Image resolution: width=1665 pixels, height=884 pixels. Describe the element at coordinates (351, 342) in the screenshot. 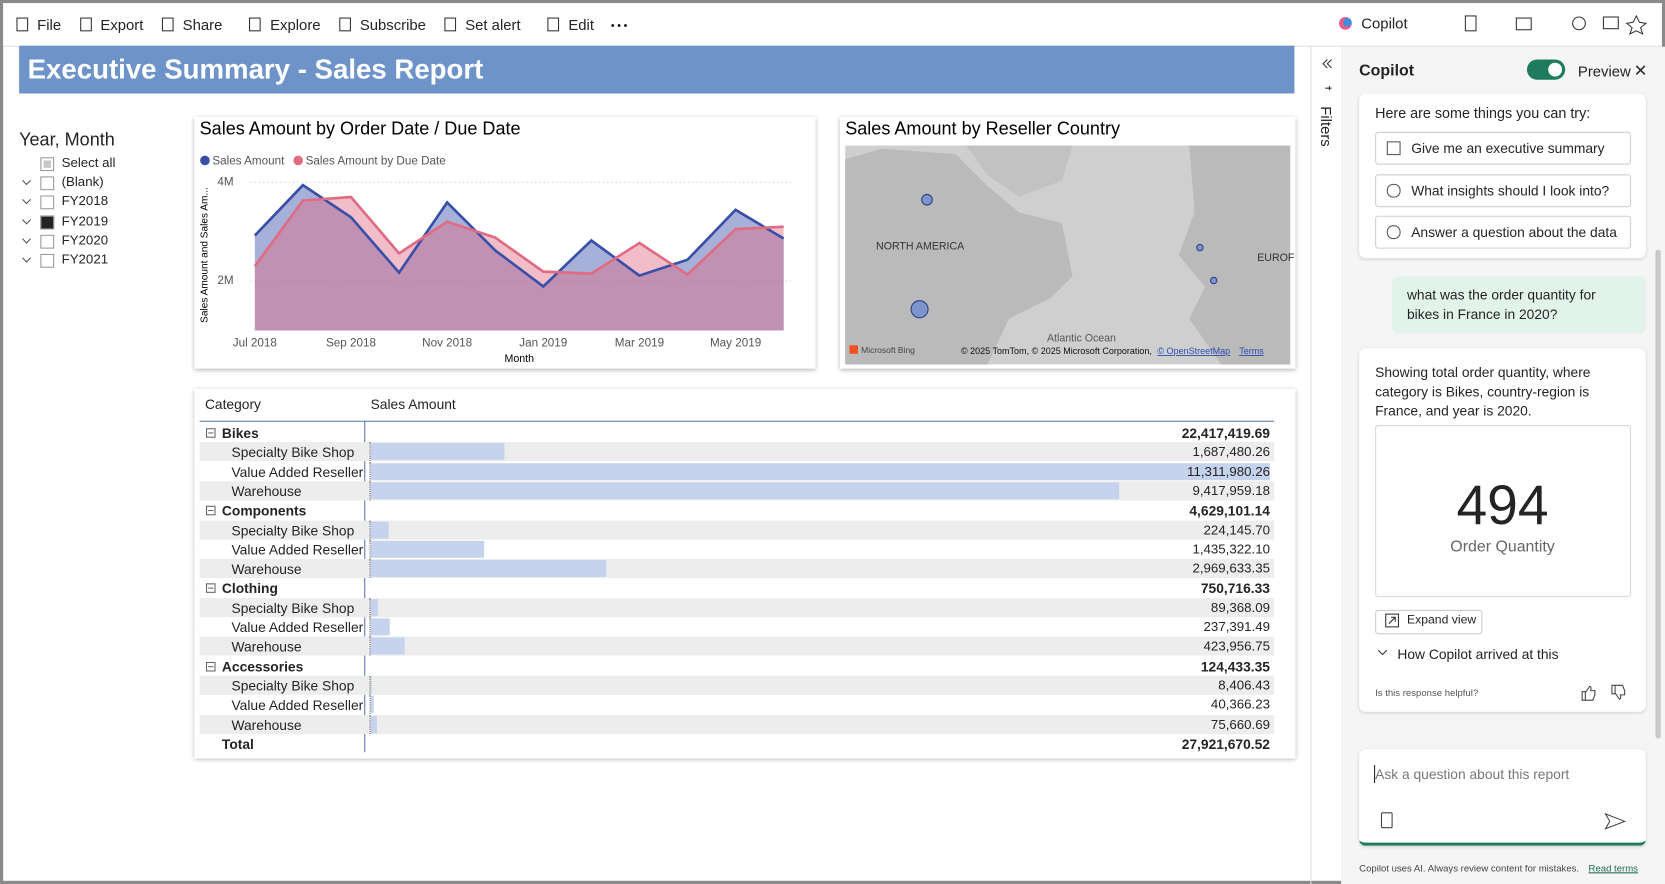

I see `x-tick-label: Sep 2018` at that location.